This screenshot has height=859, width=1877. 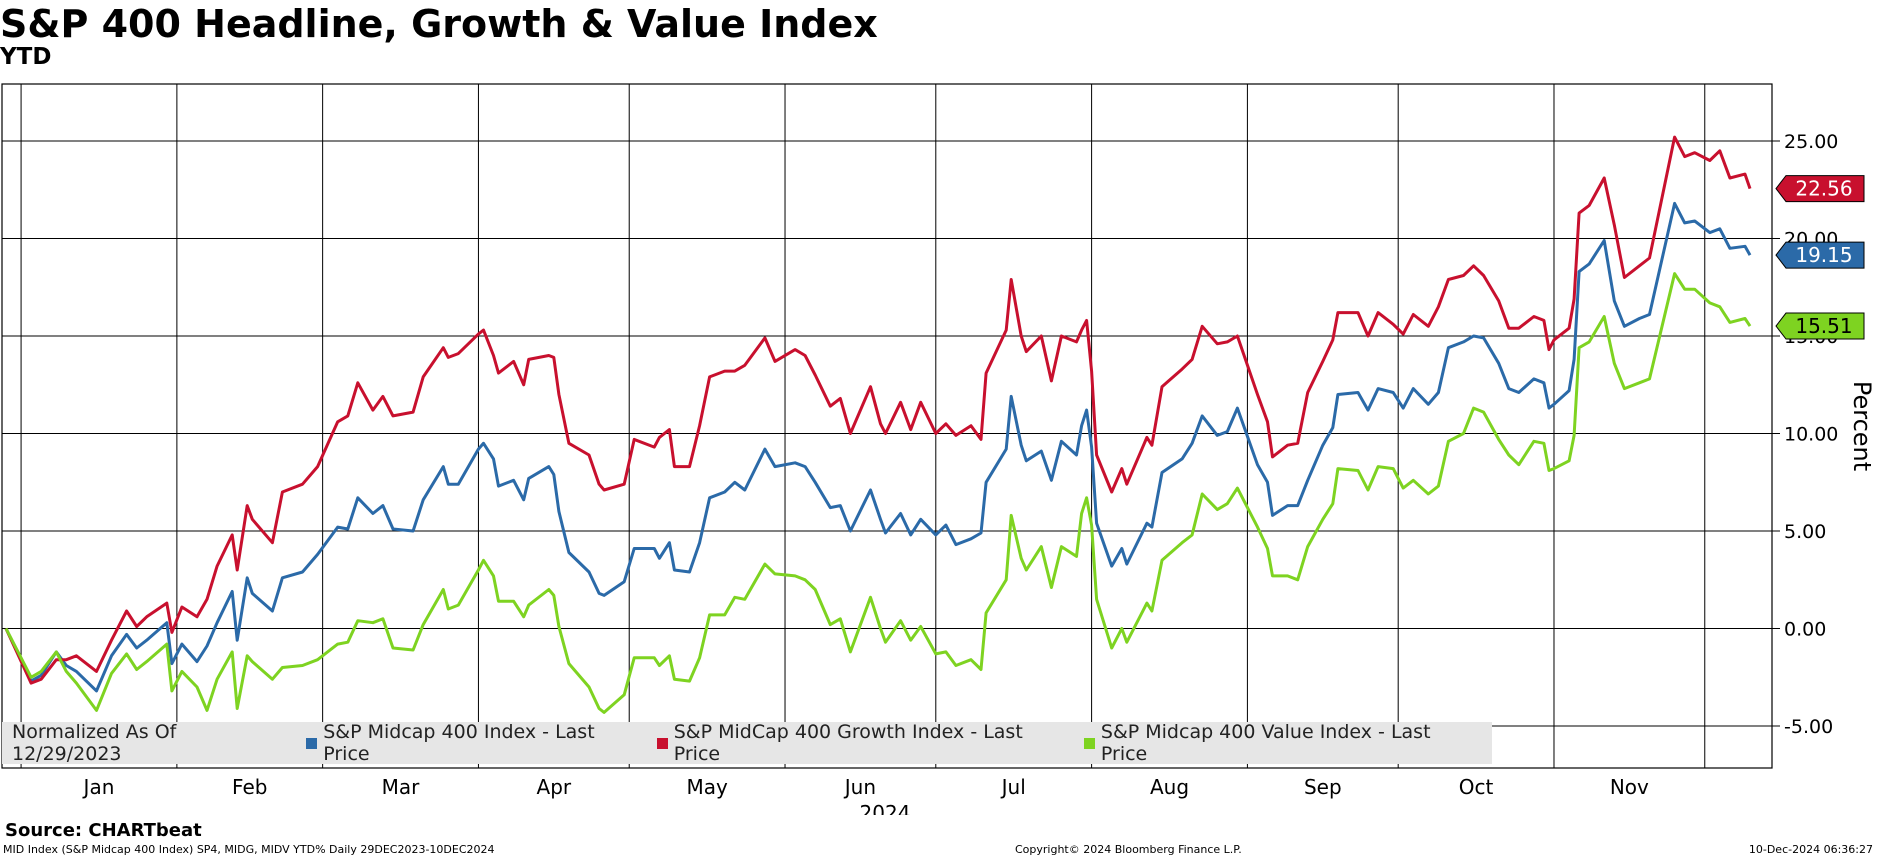 I want to click on legend-label-headline: S&P Midcap 400 Index - Last Price, so click(x=459, y=743).